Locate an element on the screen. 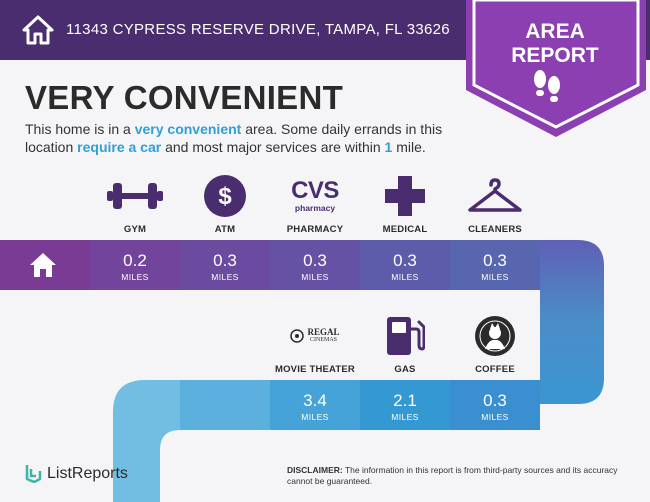 This screenshot has width=650, height=502. badge-line-1: AREA is located at coordinates (555, 31).